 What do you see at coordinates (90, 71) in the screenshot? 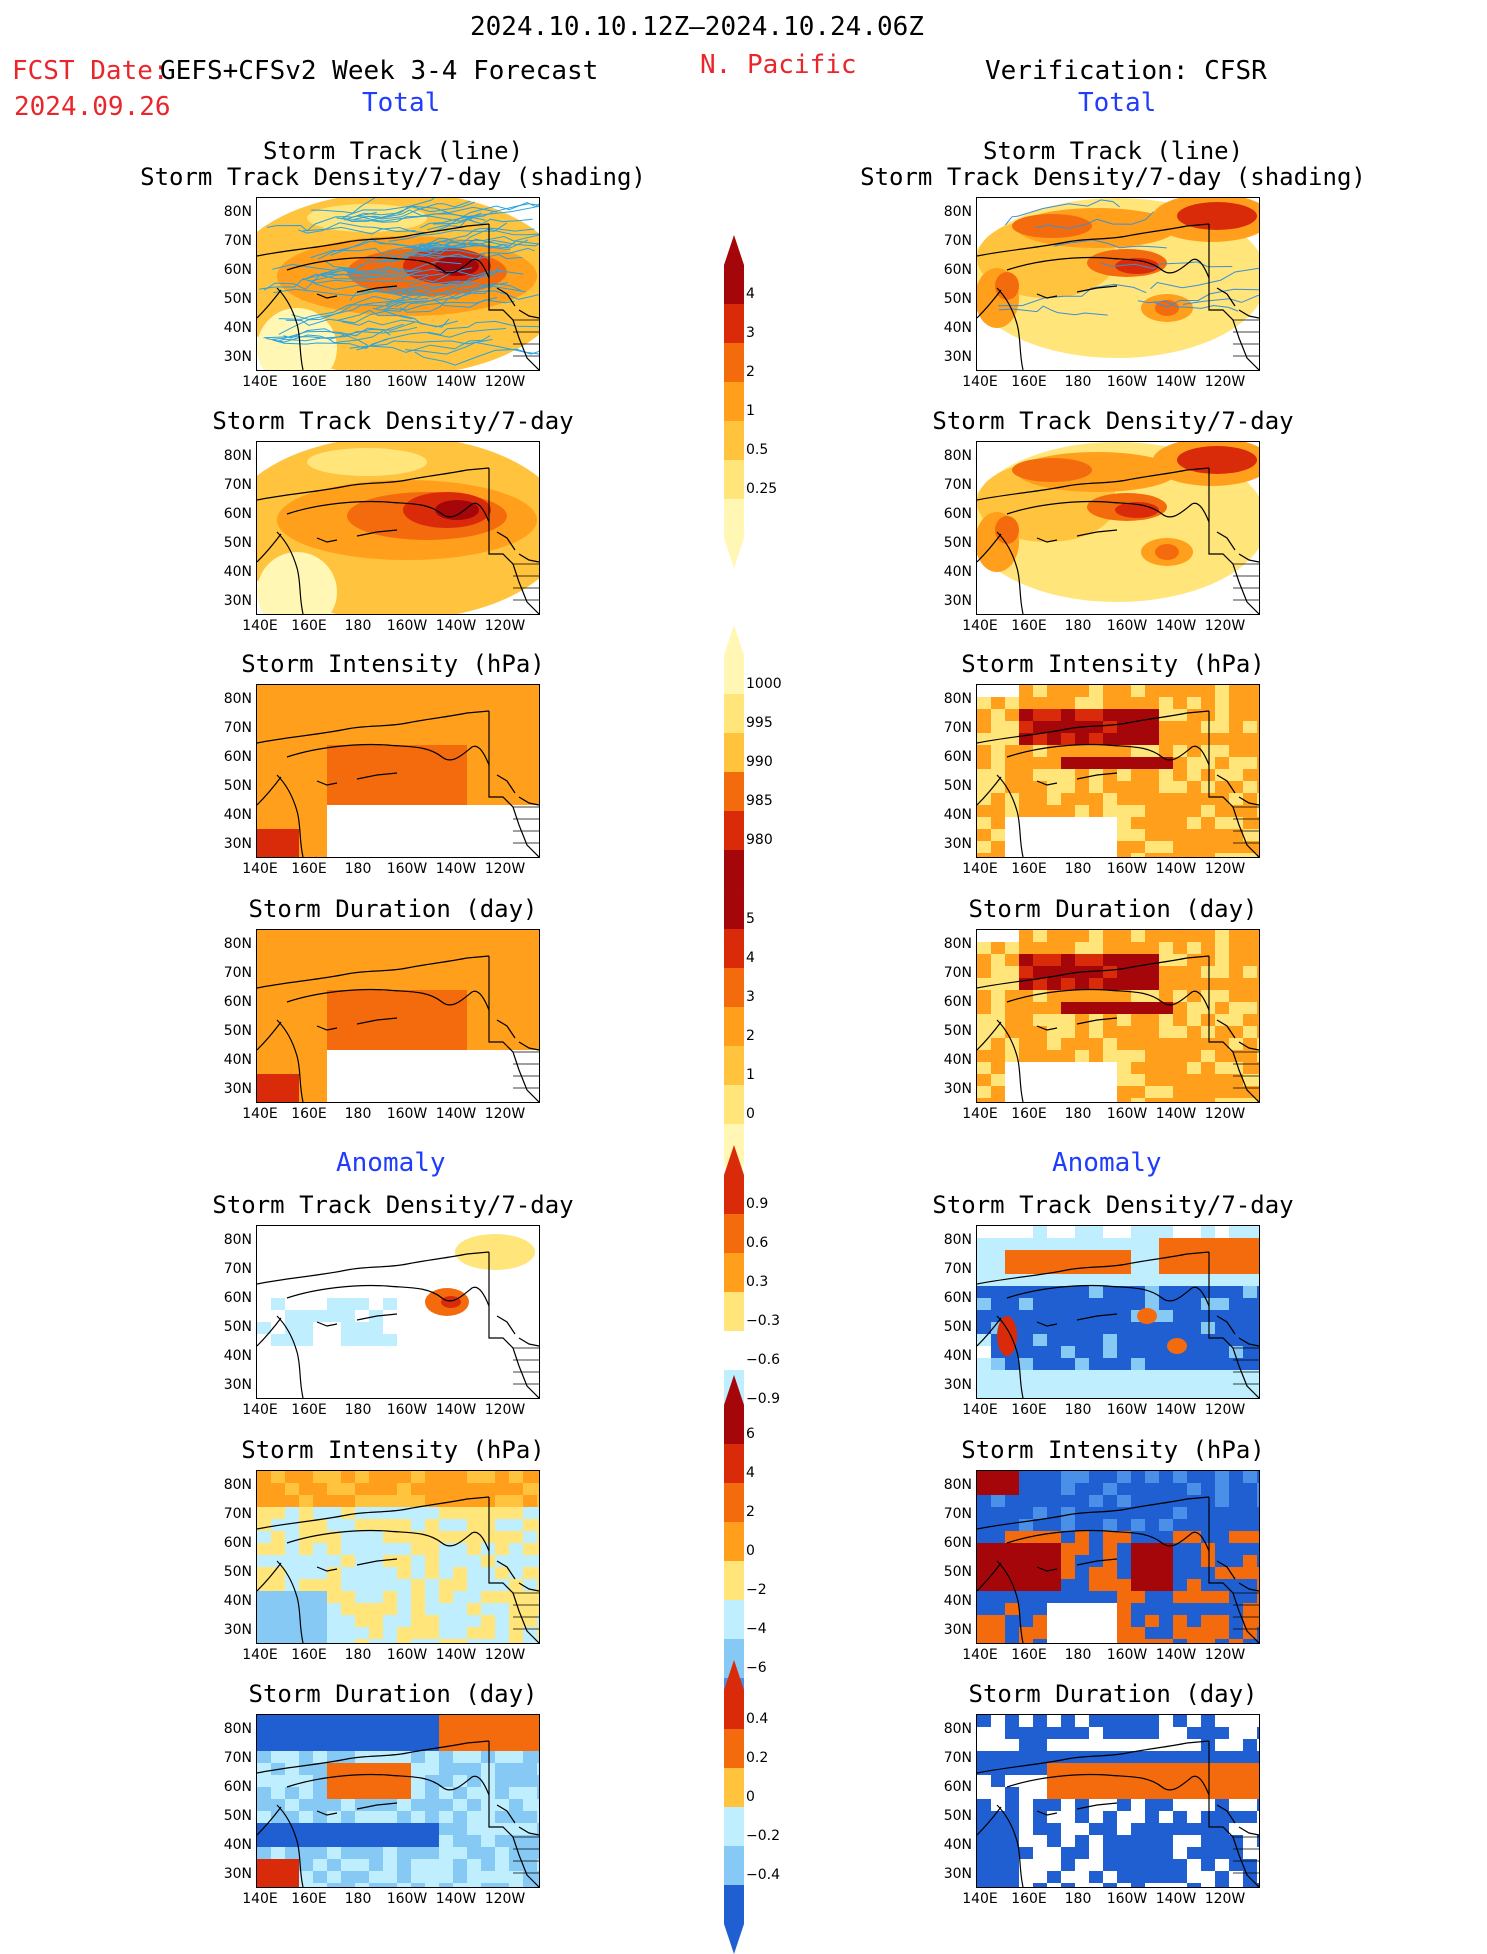
I see `fcst-date-label: FCST Date:` at bounding box center [90, 71].